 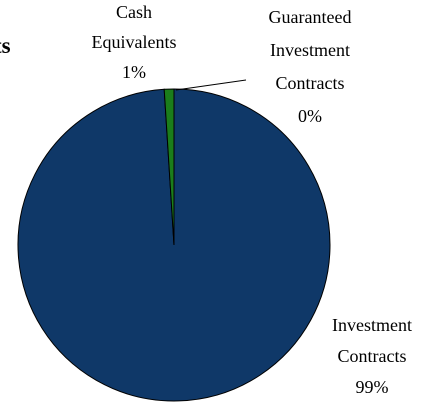 What do you see at coordinates (310, 50) in the screenshot?
I see `slice-label: Guaranteed Investment Contracts` at bounding box center [310, 50].